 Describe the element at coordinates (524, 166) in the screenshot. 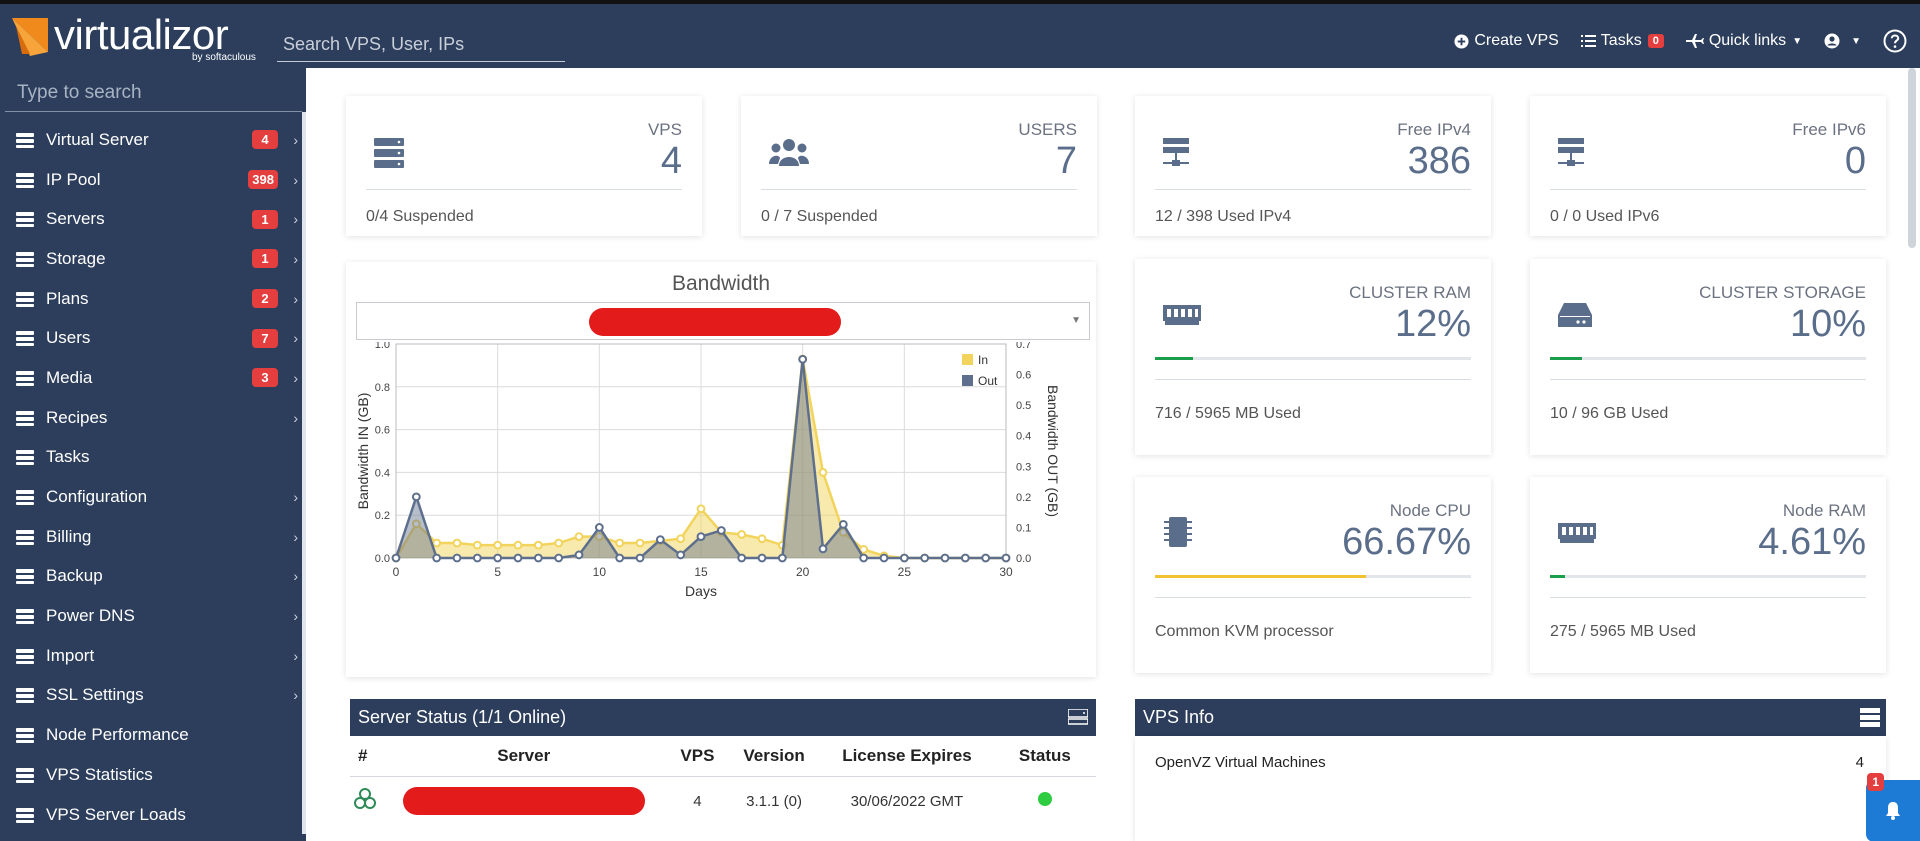

I see `vps-stat-card: VPS 4 0/4 Suspended` at that location.